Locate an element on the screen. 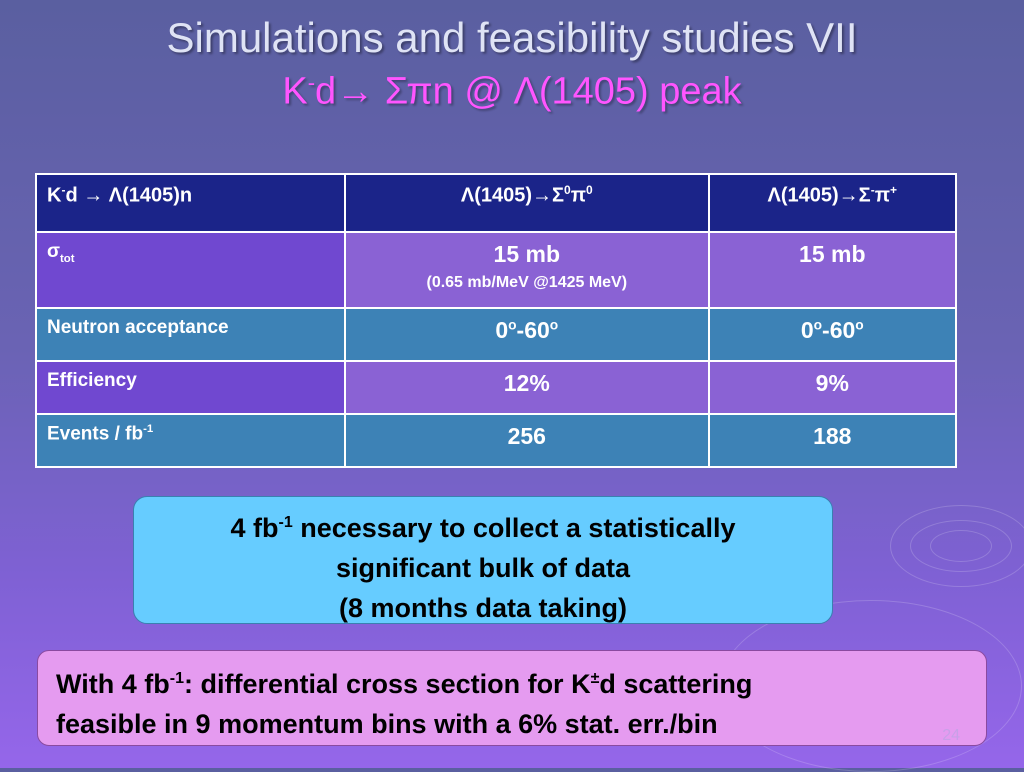  cell-sigma-c1: 15 mb (0.65 mb/MeV @1425 MeV) is located at coordinates (527, 270).